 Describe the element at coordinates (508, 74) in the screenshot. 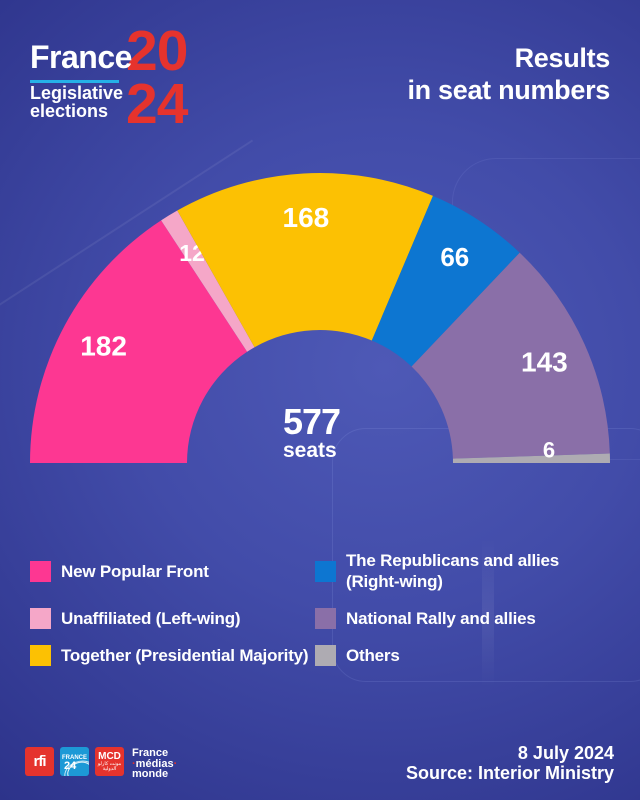

I see `page-title: Results in seat numbers` at that location.